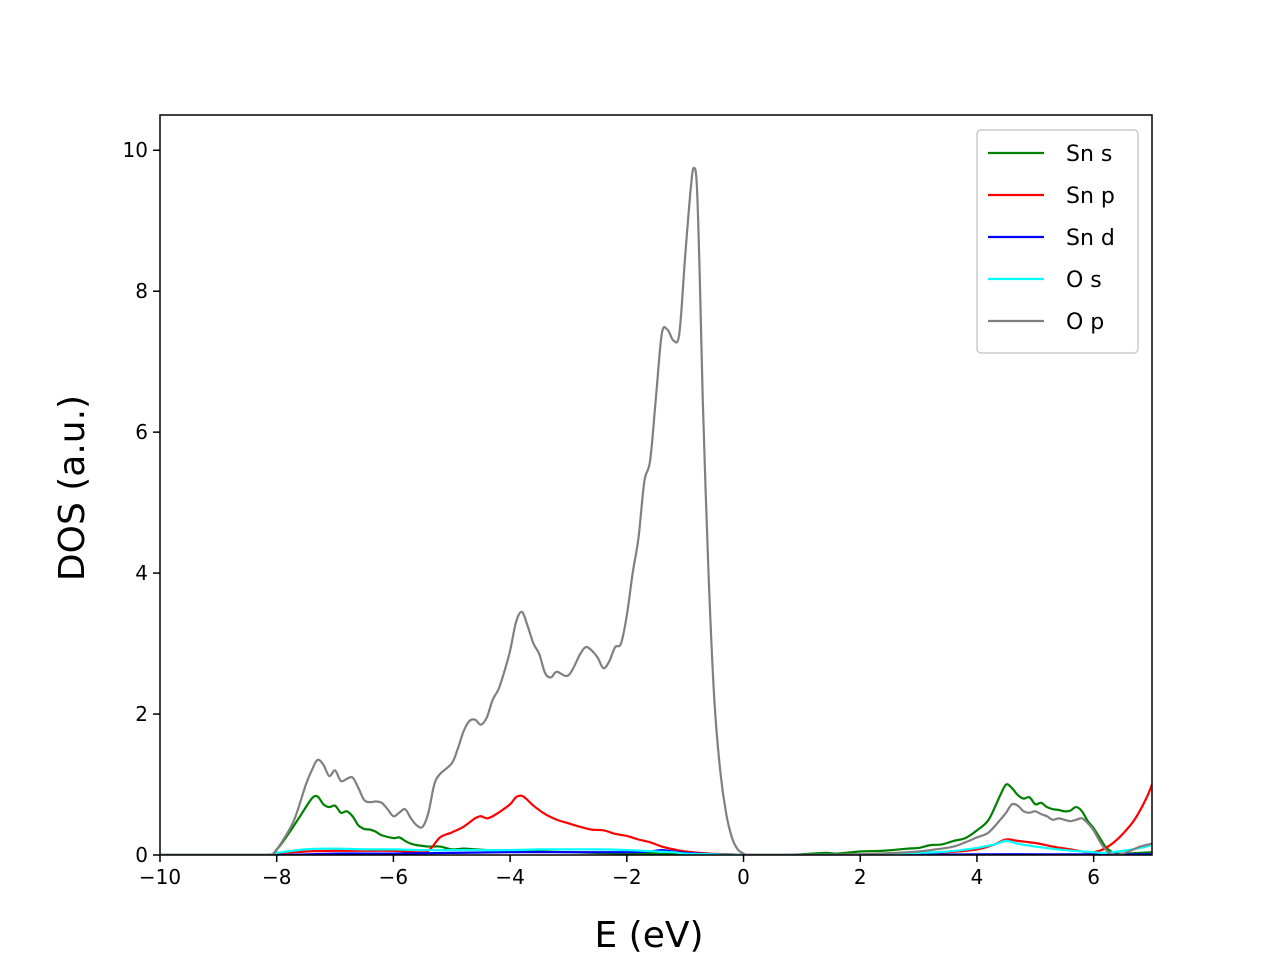 This screenshot has height=960, width=1280. What do you see at coordinates (141, 502) in the screenshot?
I see `y-axis: 0 2 4 6 8 10` at bounding box center [141, 502].